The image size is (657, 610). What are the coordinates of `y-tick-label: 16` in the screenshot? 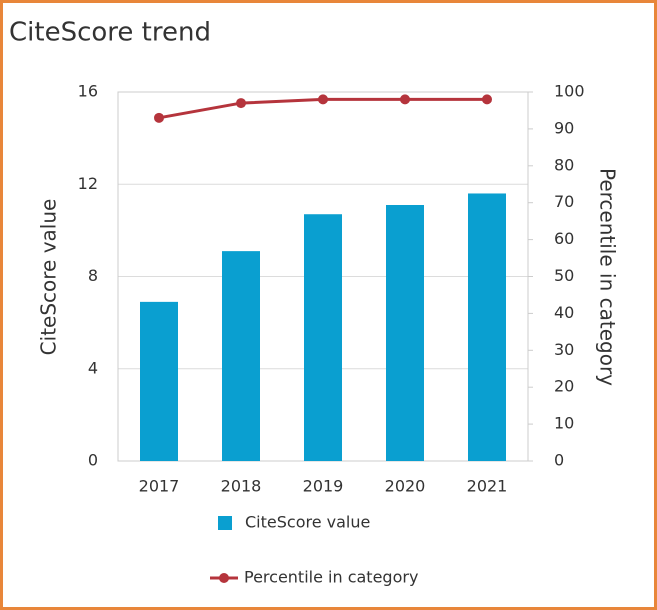 It's located at (88, 91).